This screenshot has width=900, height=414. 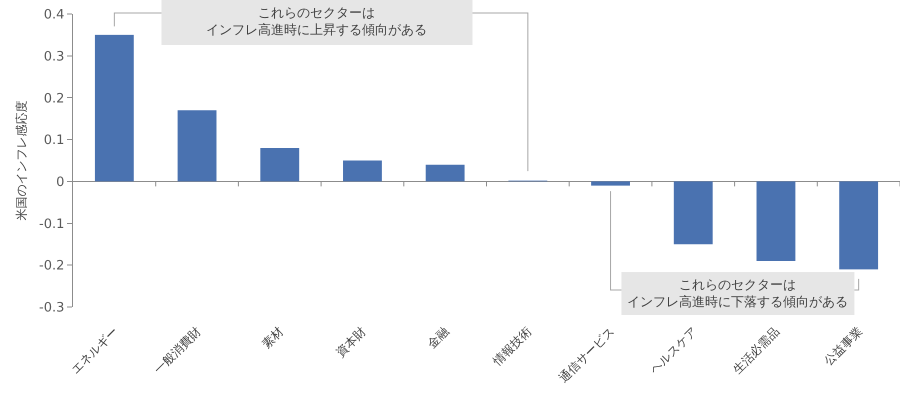 What do you see at coordinates (54, 56) in the screenshot?
I see `y-tick-label: 0.3` at bounding box center [54, 56].